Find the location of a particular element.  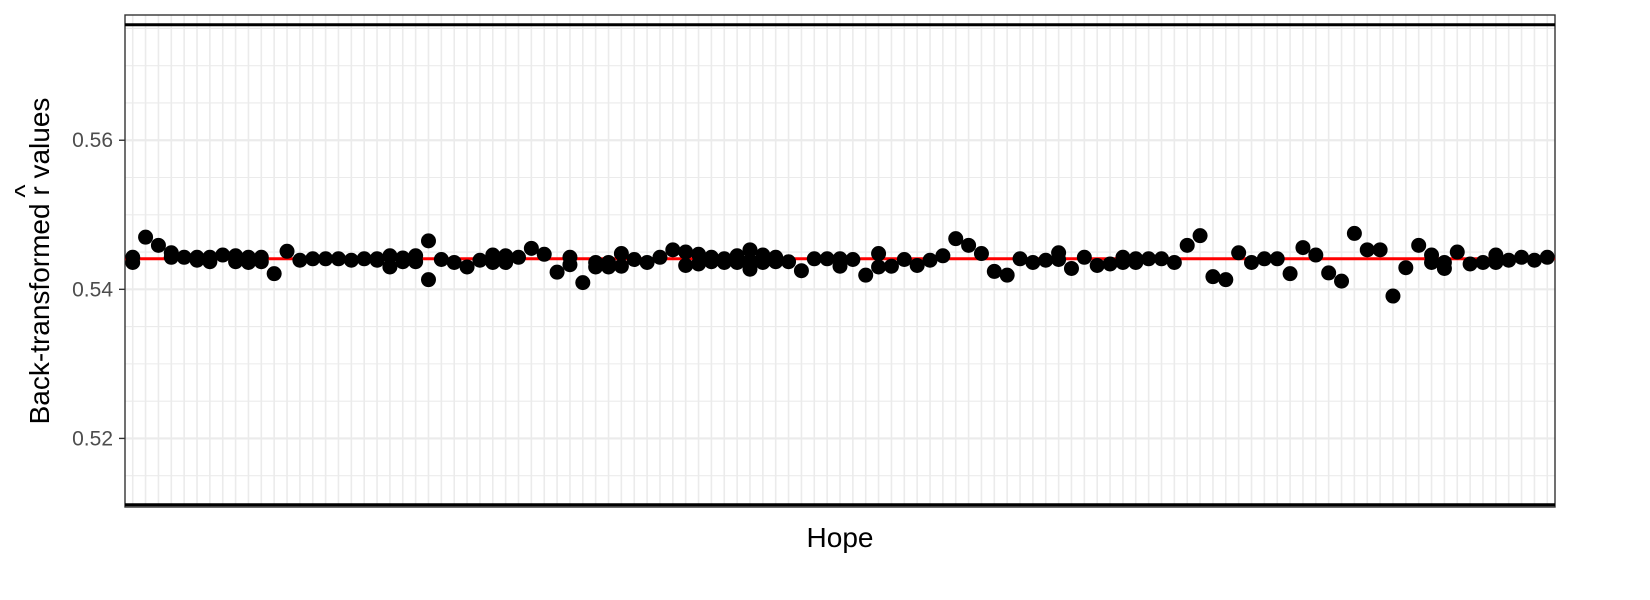

y-tick-label: 0.54 is located at coordinates (92, 289).